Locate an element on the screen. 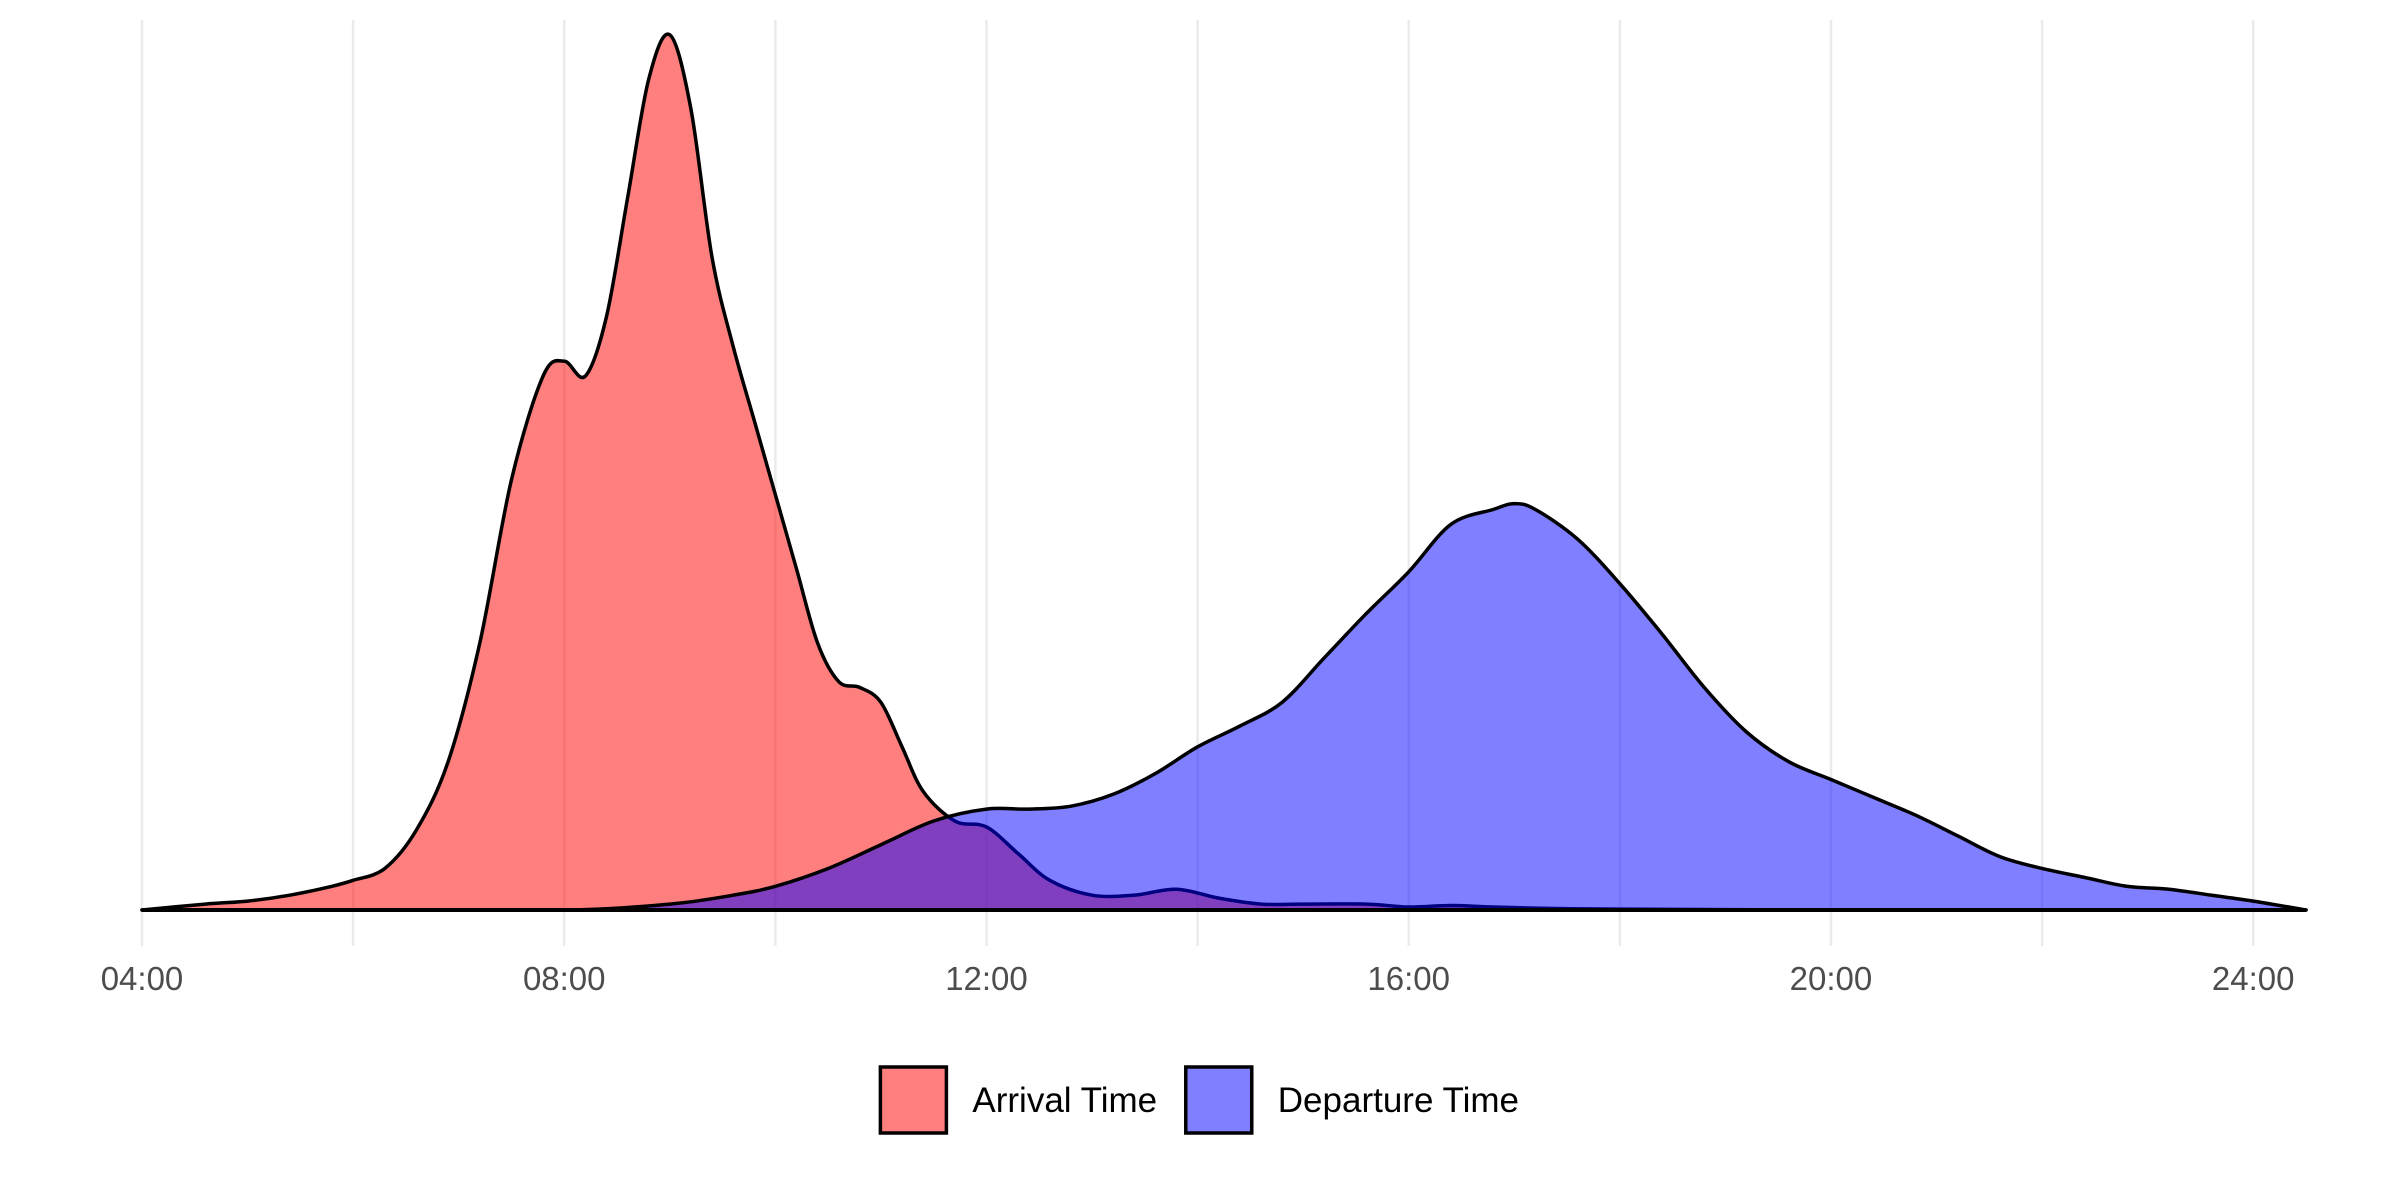 The width and height of the screenshot is (2400, 1200). x-tick-label: 20:00 is located at coordinates (1831, 978).